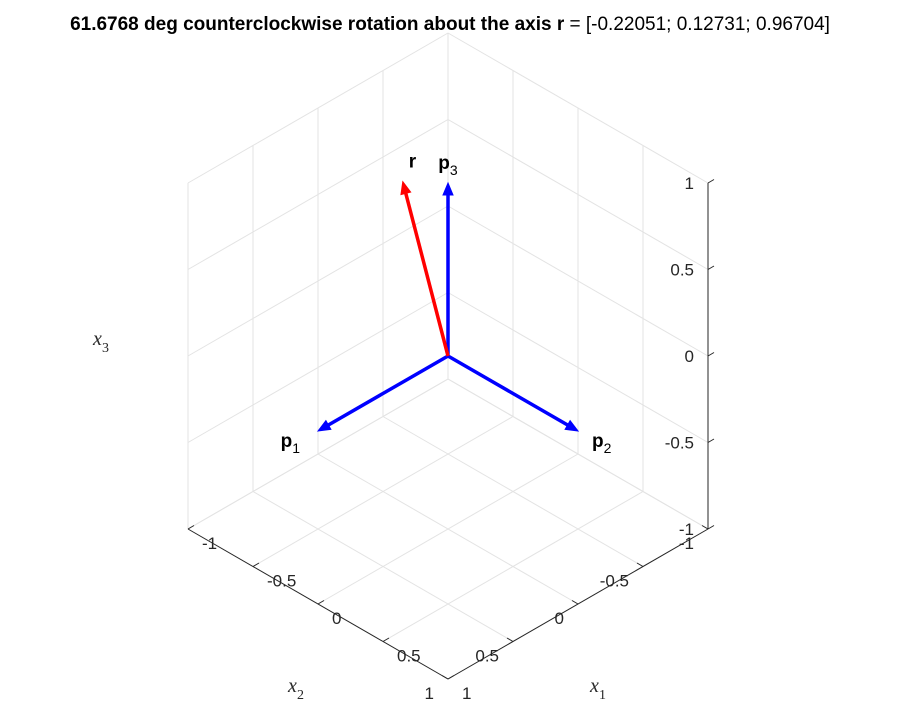 This screenshot has height=728, width=900. What do you see at coordinates (682, 270) in the screenshot?
I see `x3-tick-label: 0.5` at bounding box center [682, 270].